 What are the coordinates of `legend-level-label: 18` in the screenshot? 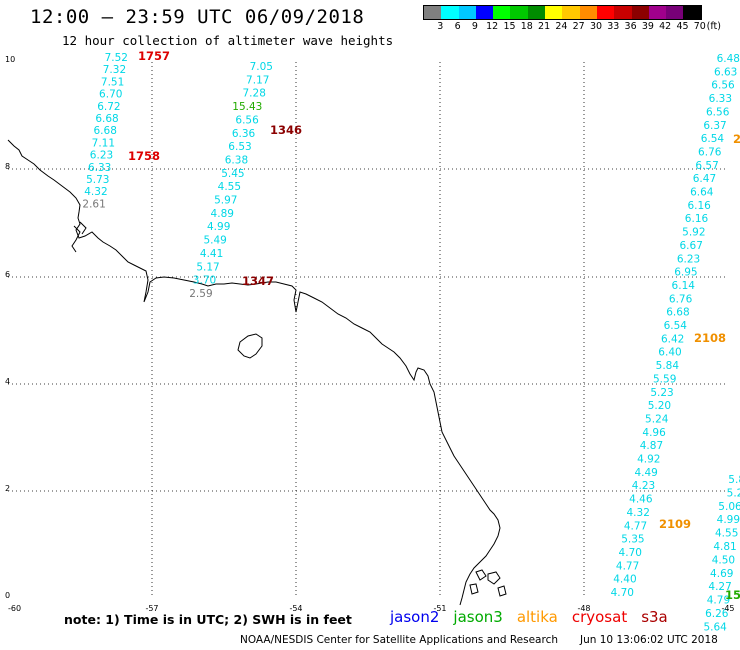 It's located at (526, 26).